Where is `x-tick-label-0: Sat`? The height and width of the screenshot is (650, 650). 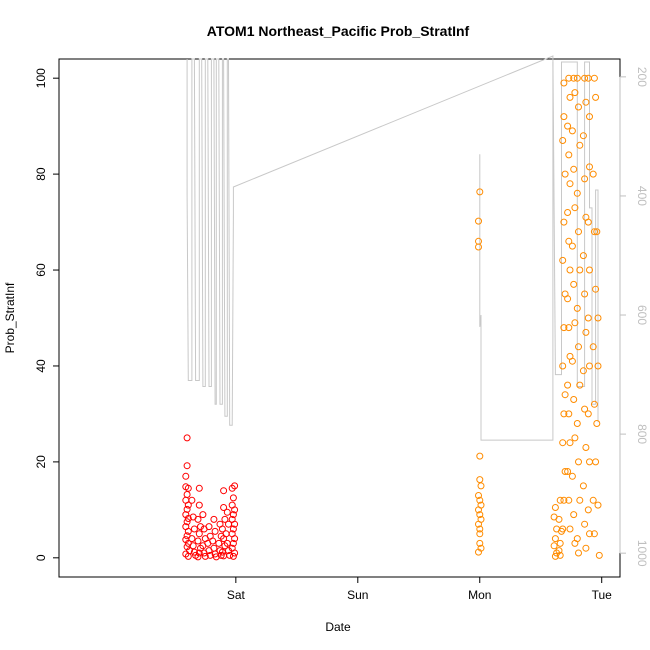 x-tick-label-0: Sat is located at coordinates (236, 595).